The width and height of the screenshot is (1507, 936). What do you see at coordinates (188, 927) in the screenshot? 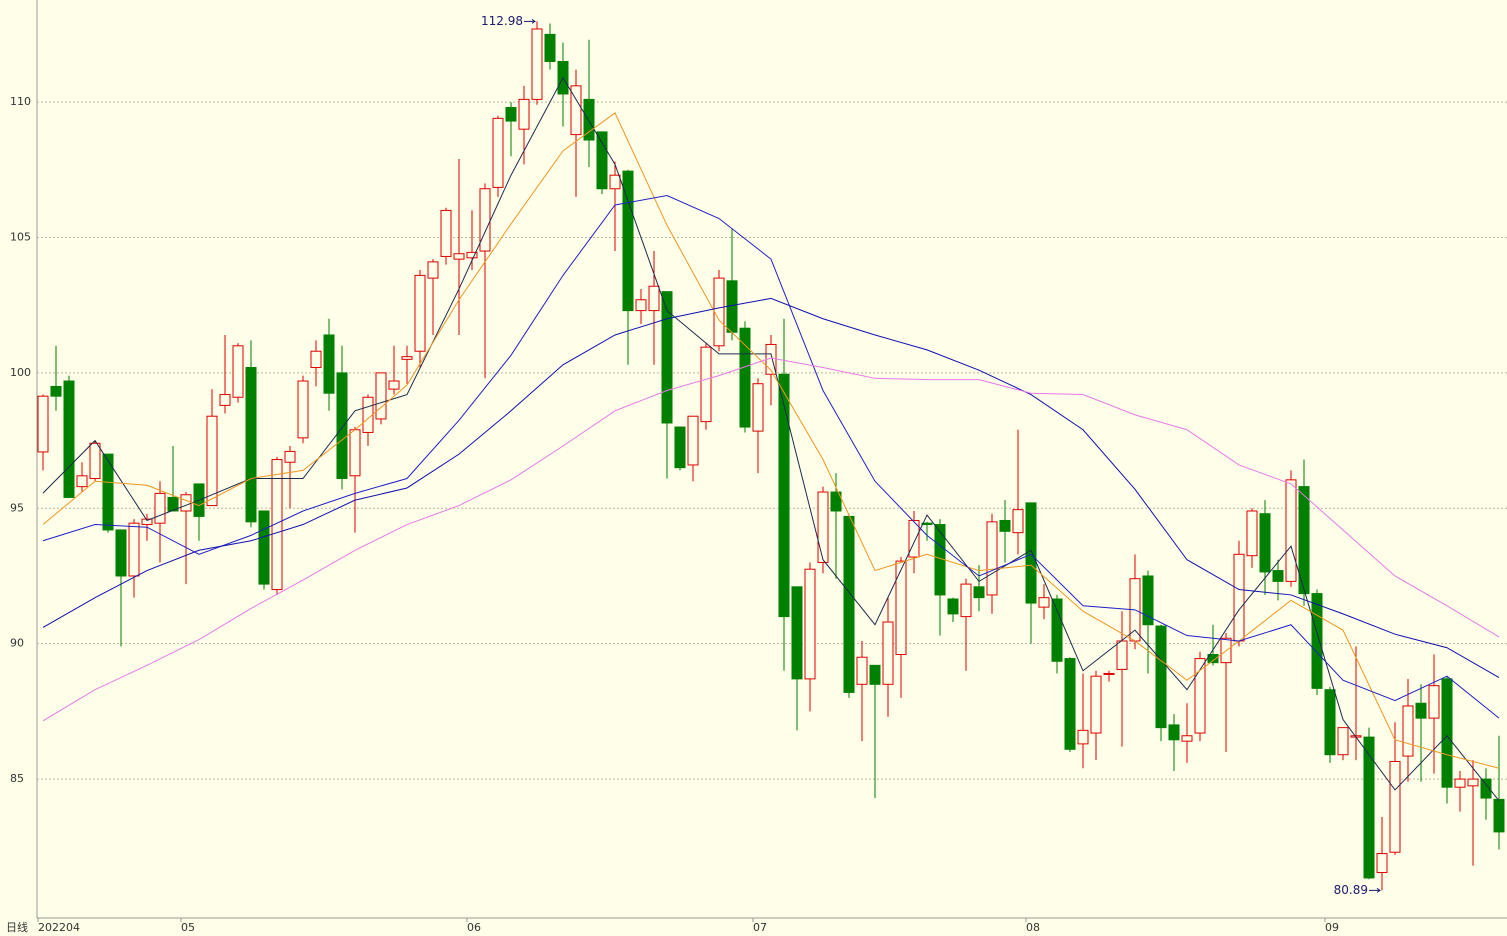
I see `x-tick-label: 05` at bounding box center [188, 927].